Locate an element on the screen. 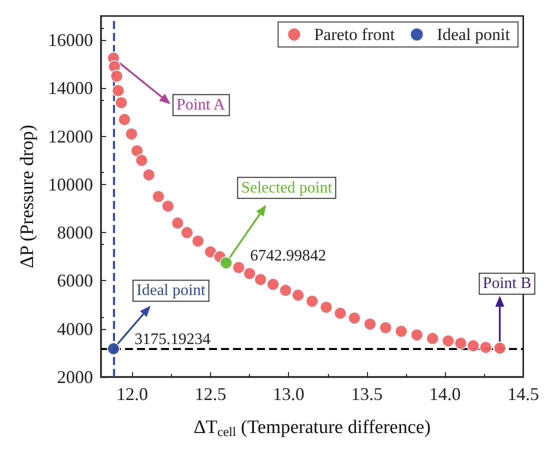 Image resolution: width=550 pixels, height=451 pixels. x-tick-label: 12.0 is located at coordinates (132, 394).